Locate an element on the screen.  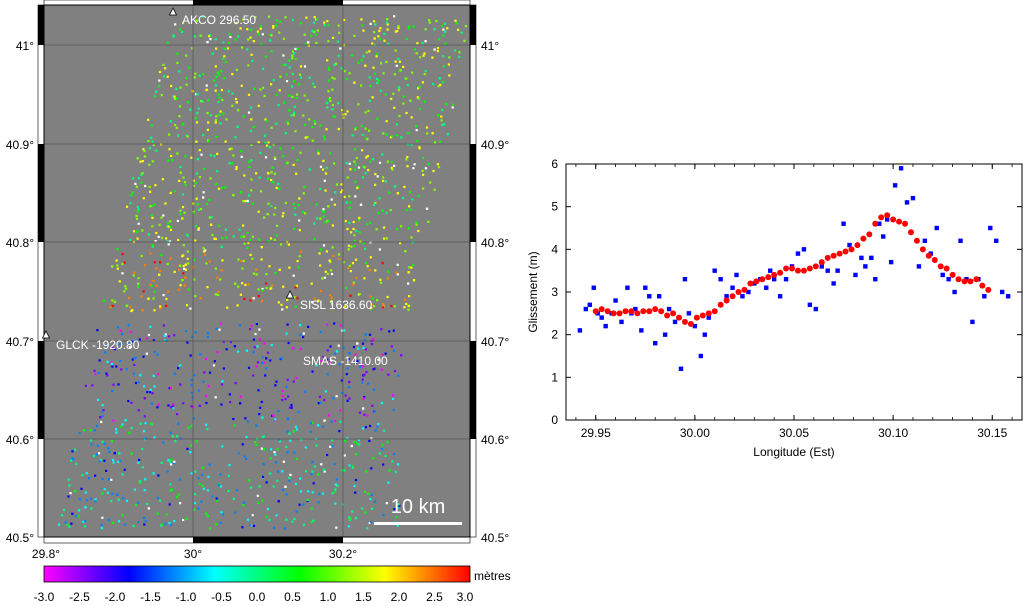
y-tick-label: 5 is located at coordinates (554, 207).